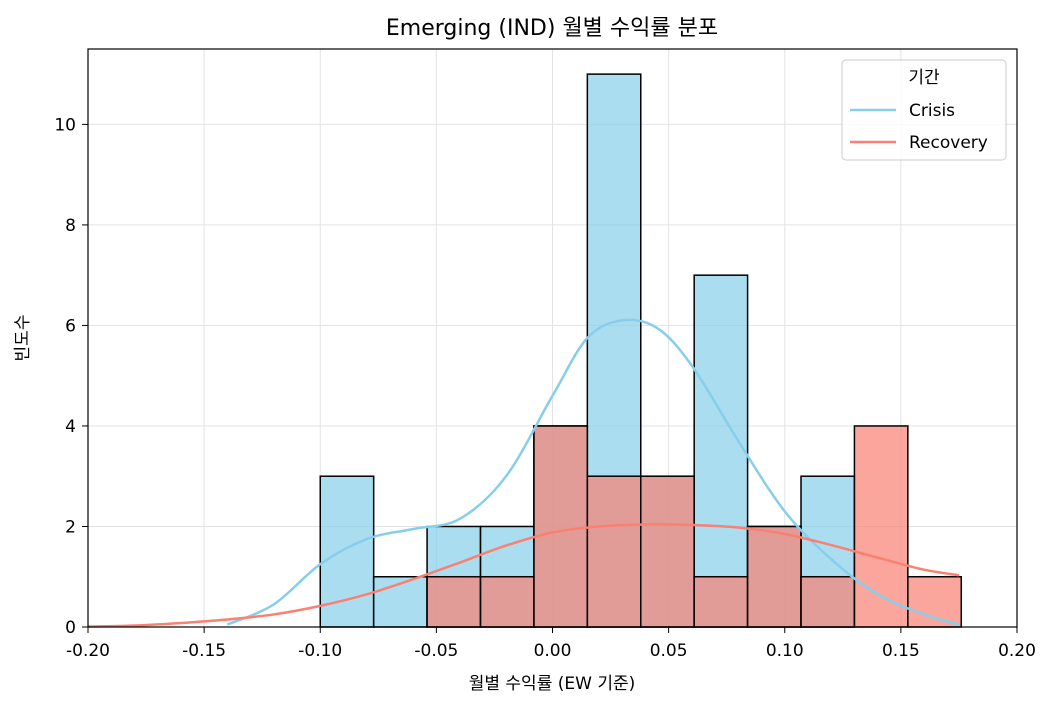 Image resolution: width=1057 pixels, height=707 pixels. I want to click on y-tick-label: 6, so click(70, 326).